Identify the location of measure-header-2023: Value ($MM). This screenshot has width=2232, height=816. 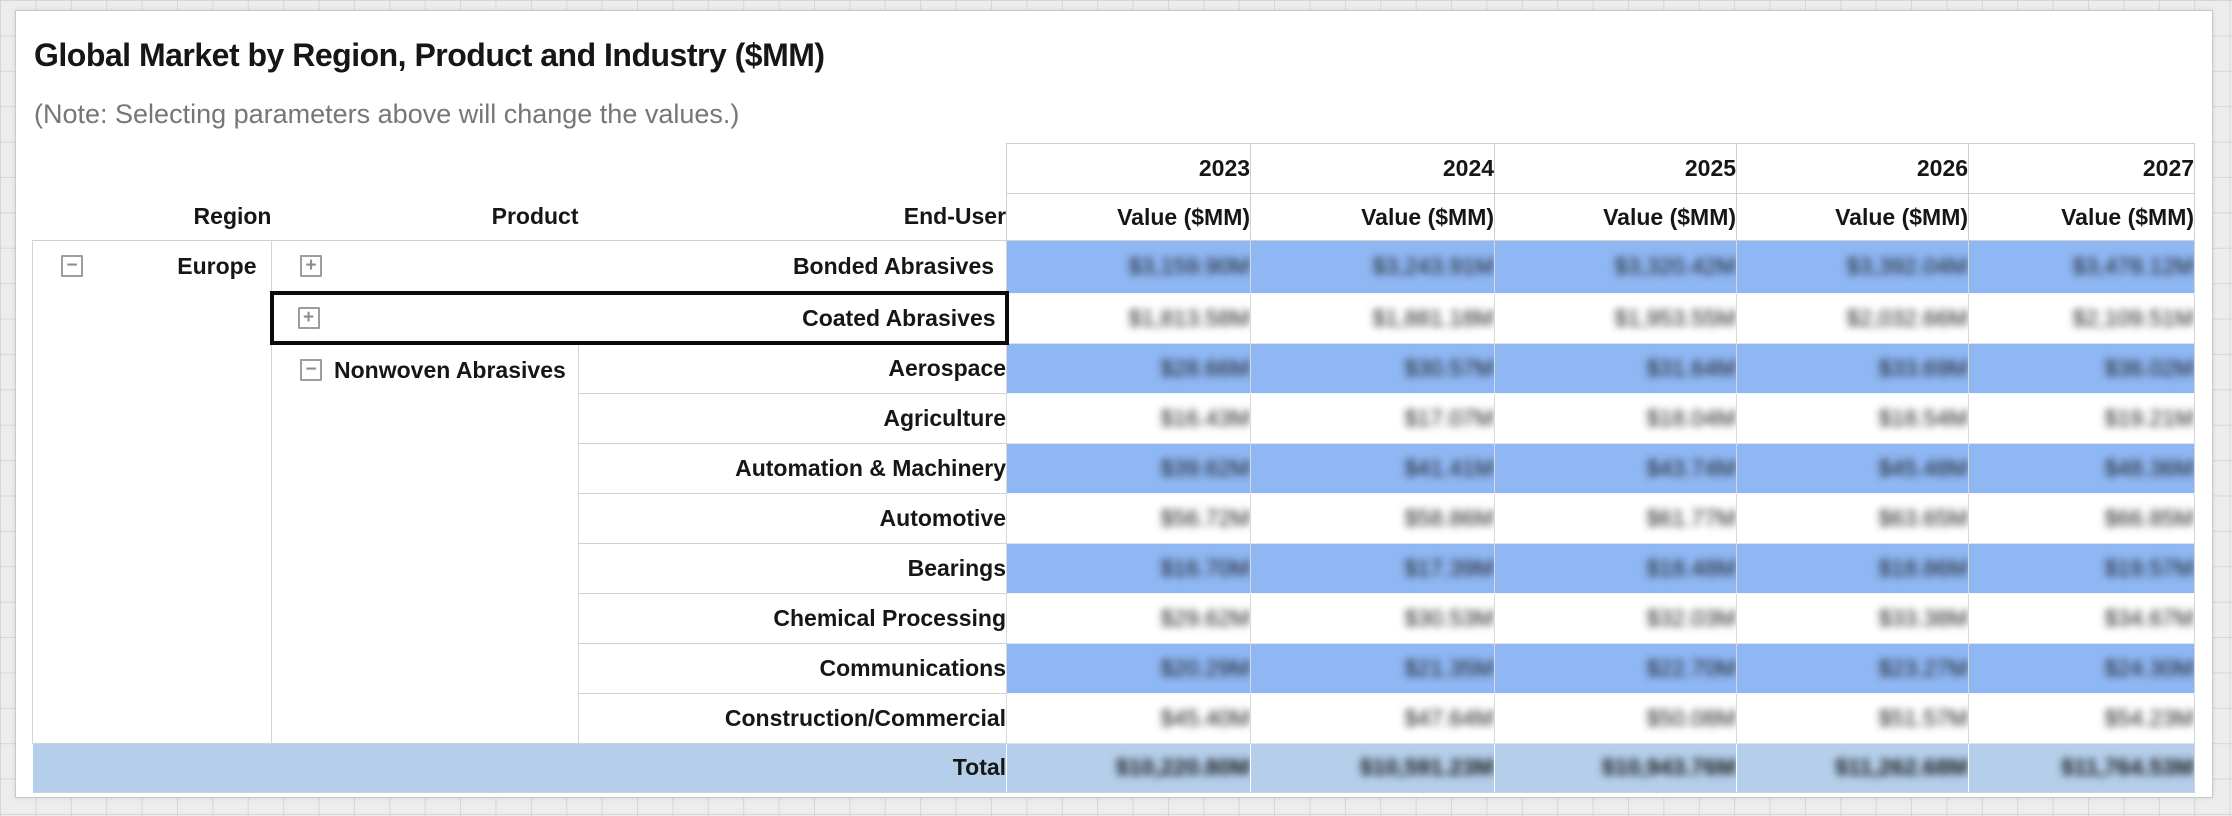
(1129, 217).